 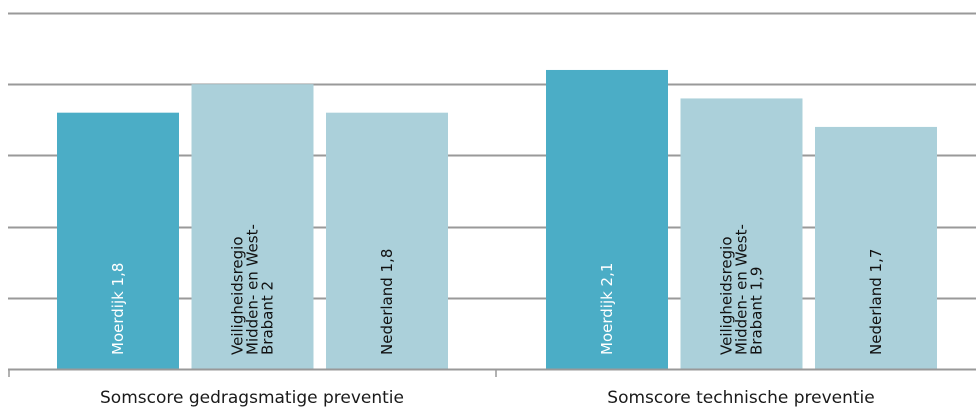 I want to click on bar-label-0: Moerdijk 1,8, so click(x=118, y=309).